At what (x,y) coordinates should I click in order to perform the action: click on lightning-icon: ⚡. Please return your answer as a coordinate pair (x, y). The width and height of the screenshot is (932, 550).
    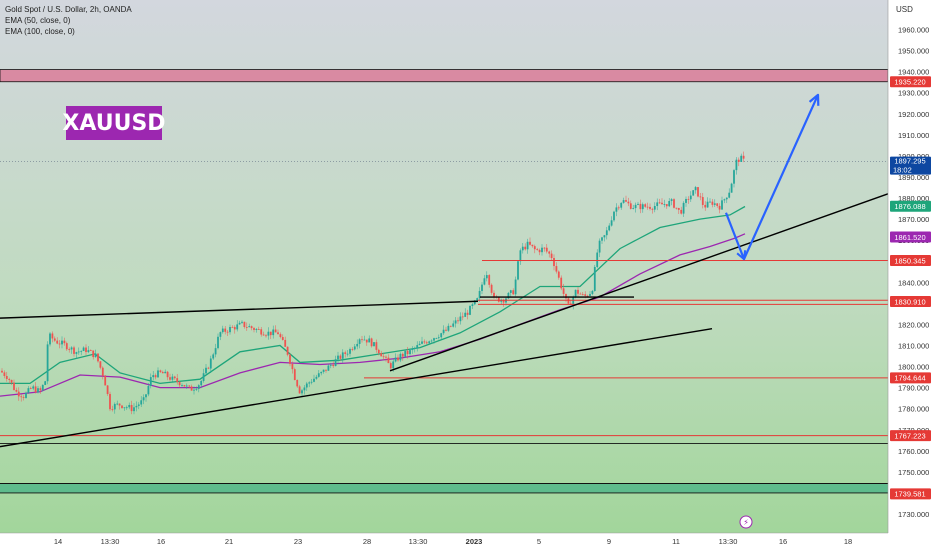
    Looking at the image, I should click on (746, 522).